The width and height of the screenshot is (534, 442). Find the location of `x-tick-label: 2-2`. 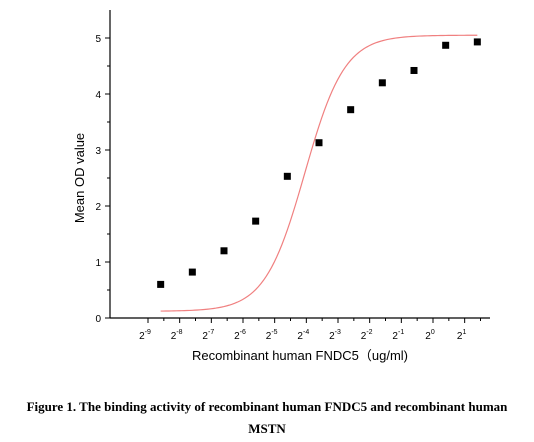

x-tick-label: 2-2 is located at coordinates (367, 335).